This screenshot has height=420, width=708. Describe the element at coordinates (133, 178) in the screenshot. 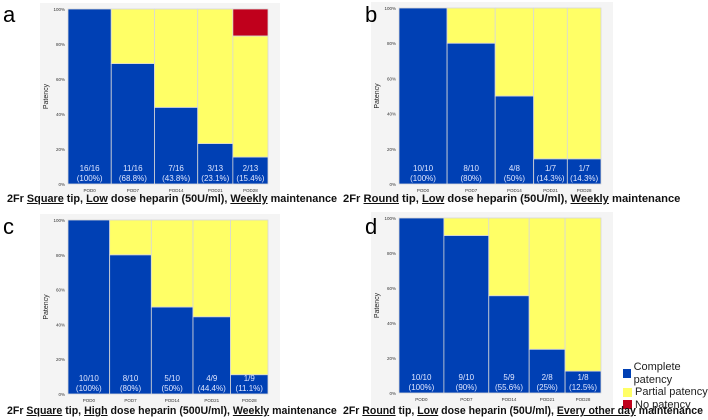

I see `data-label: (68.8%)` at that location.